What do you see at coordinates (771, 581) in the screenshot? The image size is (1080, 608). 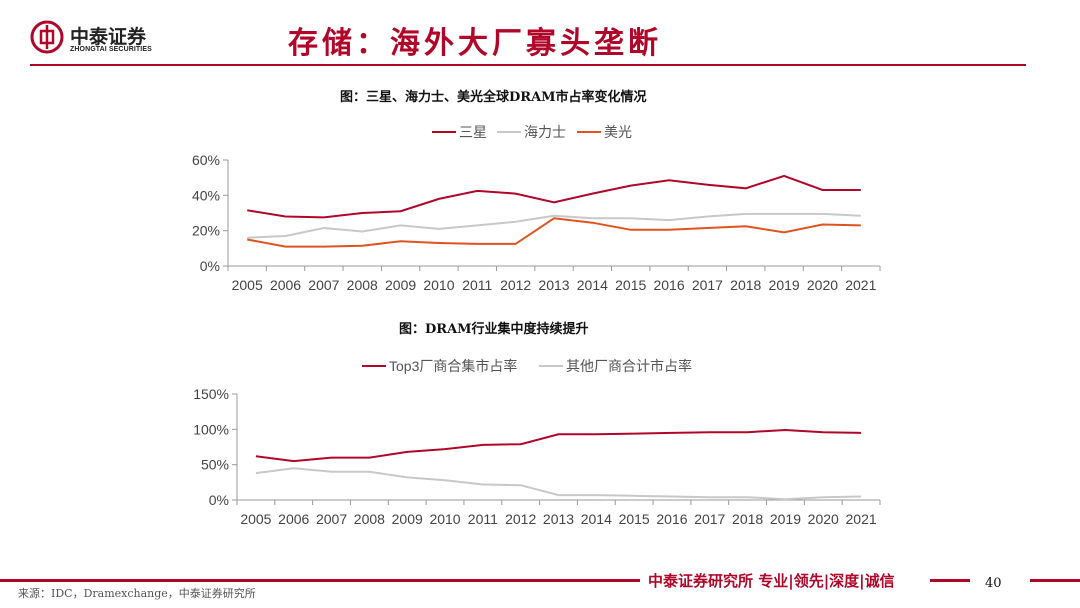 I see `footer-slogan: 中泰证券研究所 专业|领先|深度|诚信` at bounding box center [771, 581].